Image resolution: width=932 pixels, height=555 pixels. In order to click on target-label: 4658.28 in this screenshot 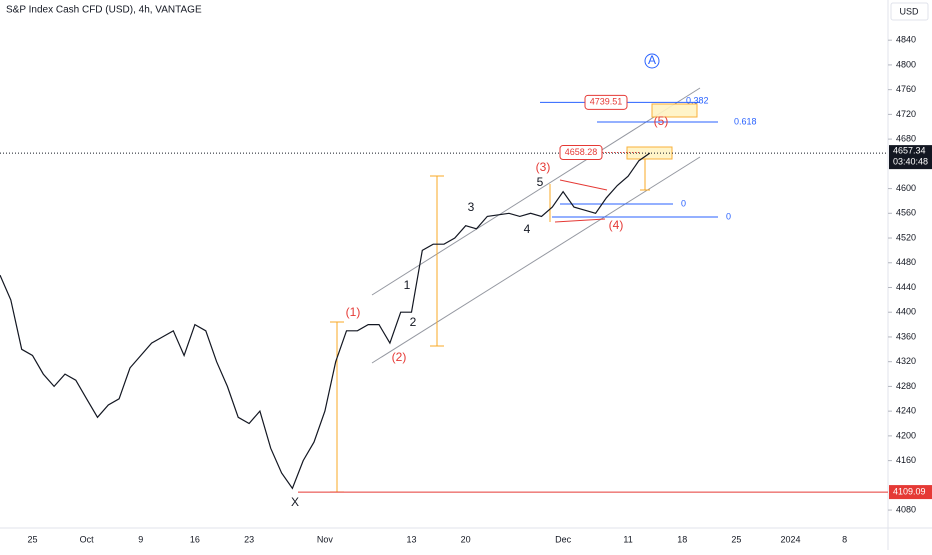, I will do `click(581, 152)`.